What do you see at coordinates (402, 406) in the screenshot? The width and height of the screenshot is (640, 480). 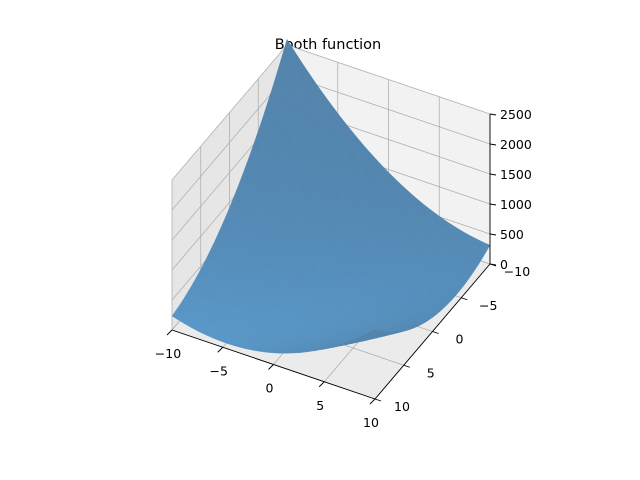 I see `y-tick-label: 10` at bounding box center [402, 406].